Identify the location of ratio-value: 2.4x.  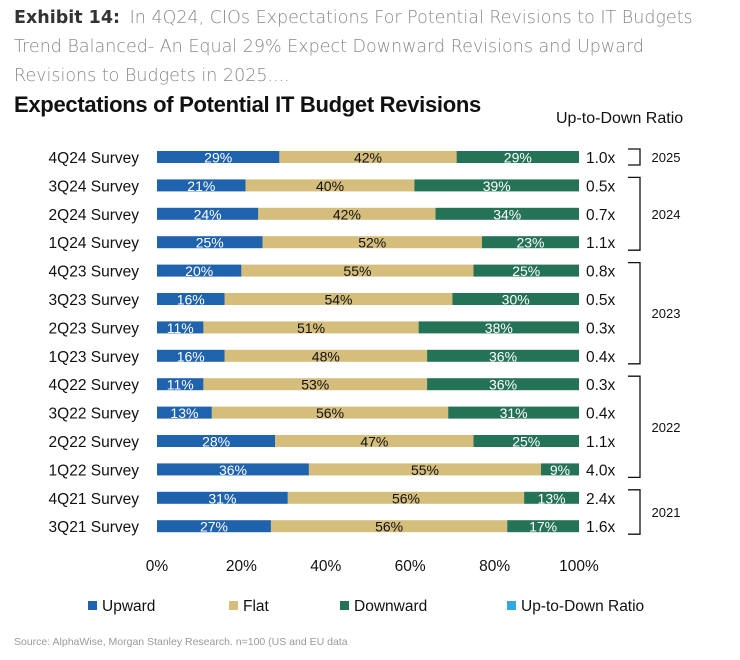
(601, 499).